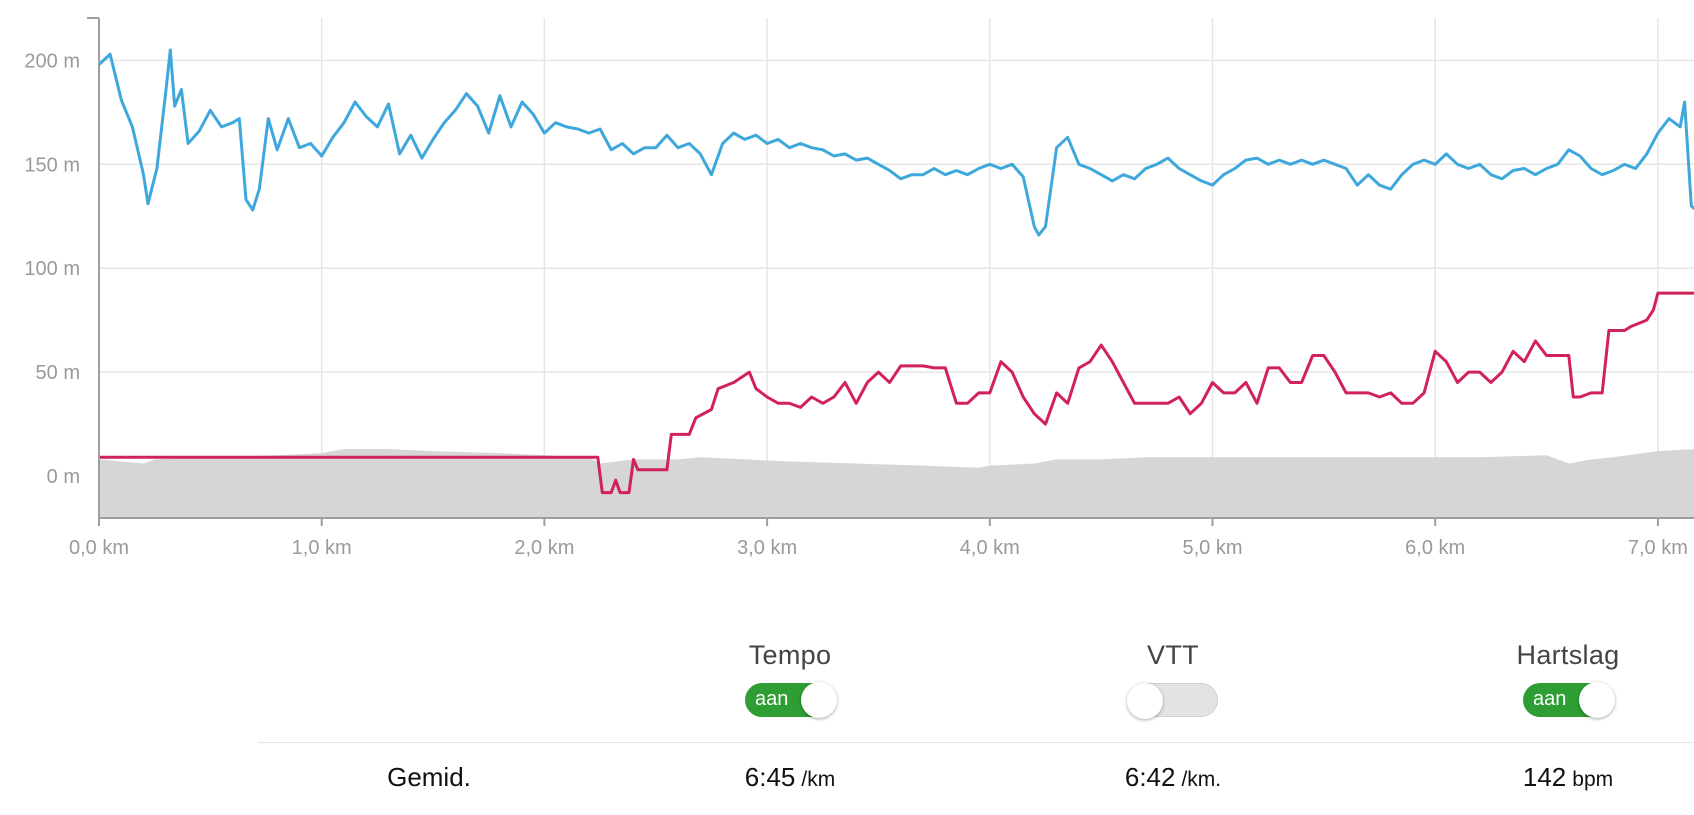  I want to click on x-tick-label: 1,0 km, so click(322, 548).